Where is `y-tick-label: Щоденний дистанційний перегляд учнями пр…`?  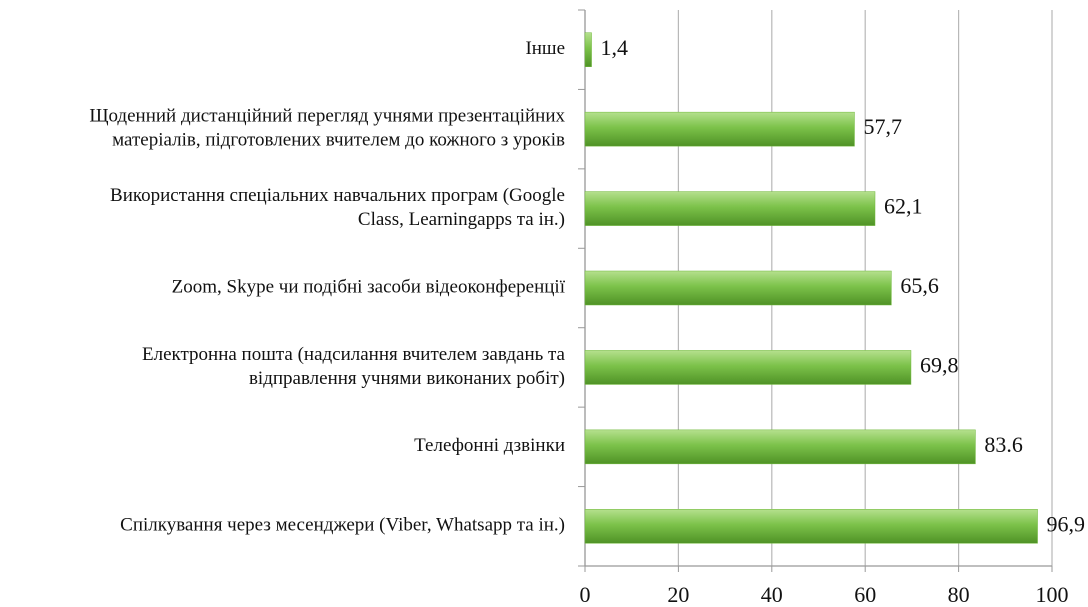 y-tick-label: Щоденний дистанційний перегляд учнями пр… is located at coordinates (327, 116).